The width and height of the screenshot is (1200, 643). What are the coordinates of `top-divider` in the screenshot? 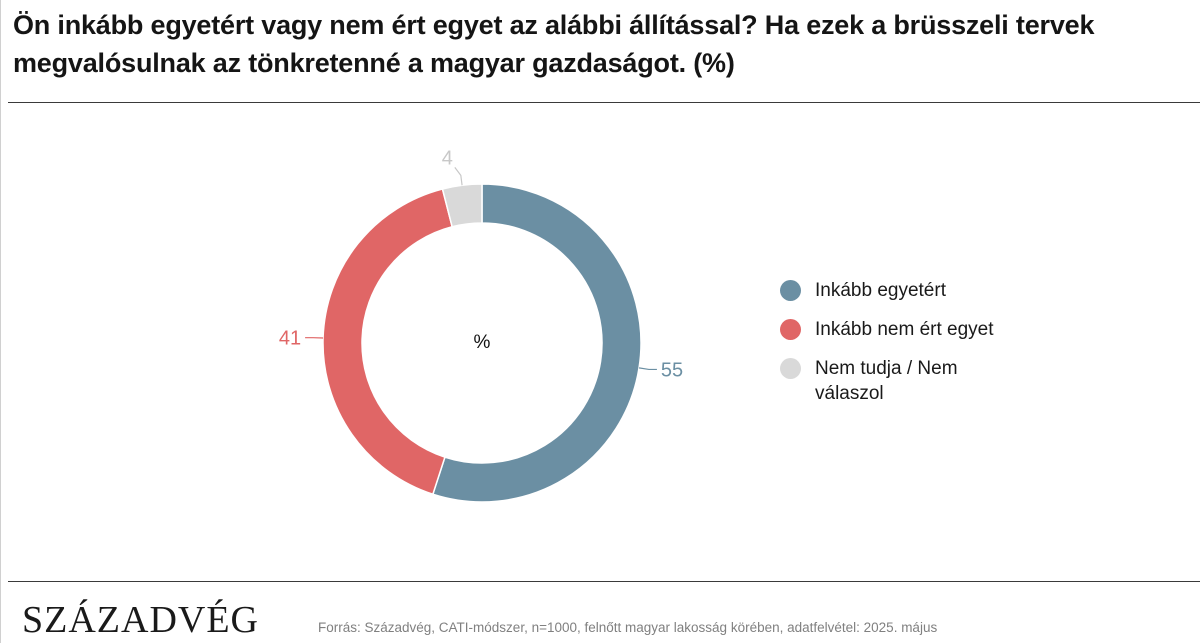 It's located at (604, 102).